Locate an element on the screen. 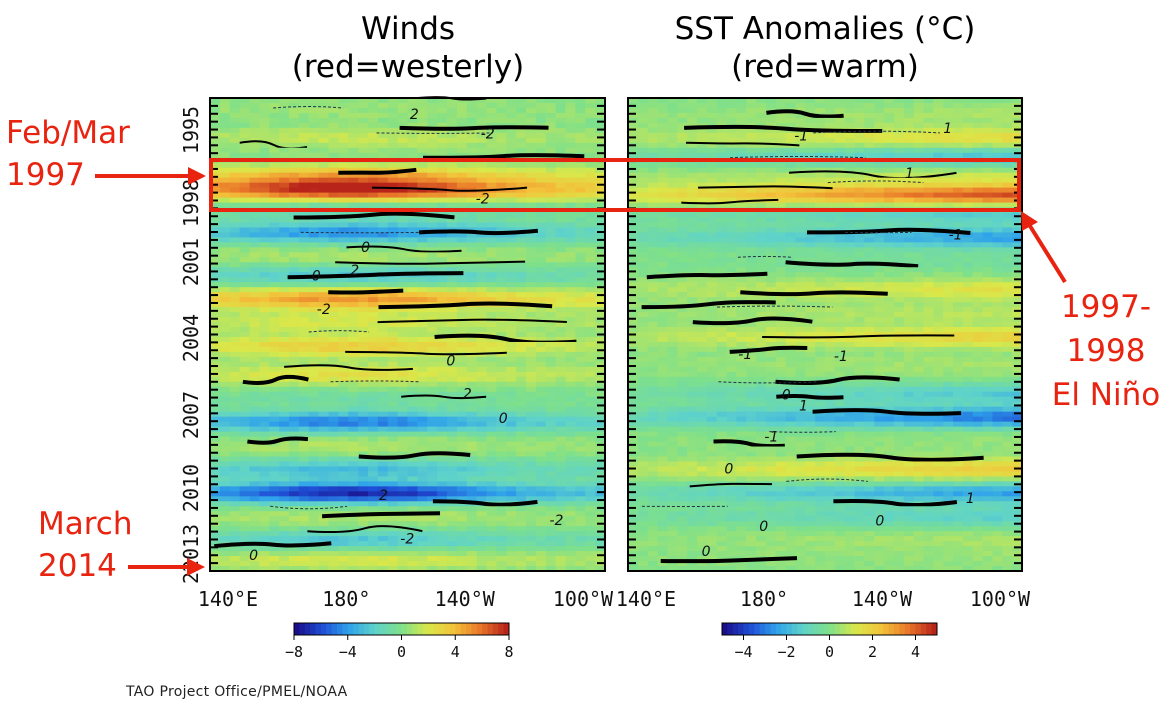 This screenshot has height=708, width=1164. contour-label: 2 is located at coordinates (354, 271).